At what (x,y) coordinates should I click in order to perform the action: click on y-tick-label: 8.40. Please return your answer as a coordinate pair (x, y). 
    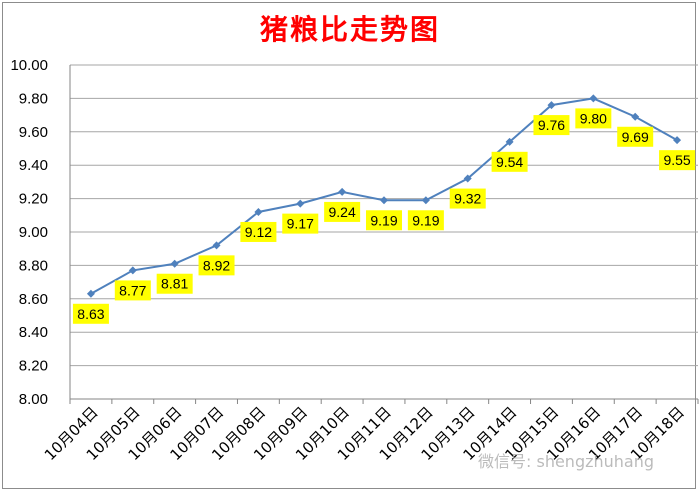
    Looking at the image, I should click on (33, 332).